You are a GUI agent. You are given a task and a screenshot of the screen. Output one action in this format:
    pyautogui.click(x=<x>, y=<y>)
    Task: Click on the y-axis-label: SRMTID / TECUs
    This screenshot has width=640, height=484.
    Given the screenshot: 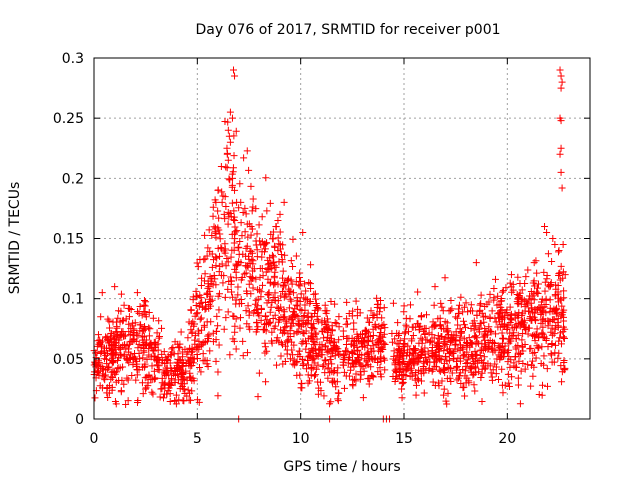 What is the action you would take?
    pyautogui.click(x=15, y=238)
    